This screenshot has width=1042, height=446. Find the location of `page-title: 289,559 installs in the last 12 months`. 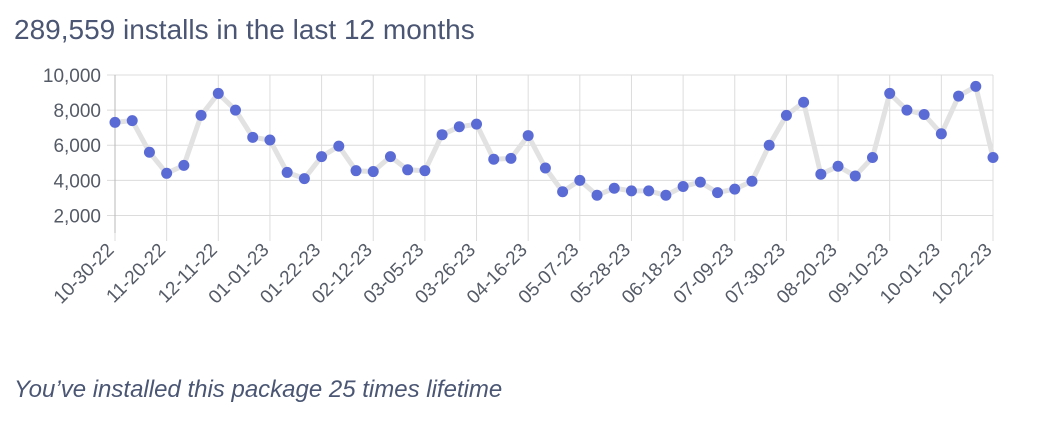

page-title: 289,559 installs in the last 12 months is located at coordinates (244, 29).